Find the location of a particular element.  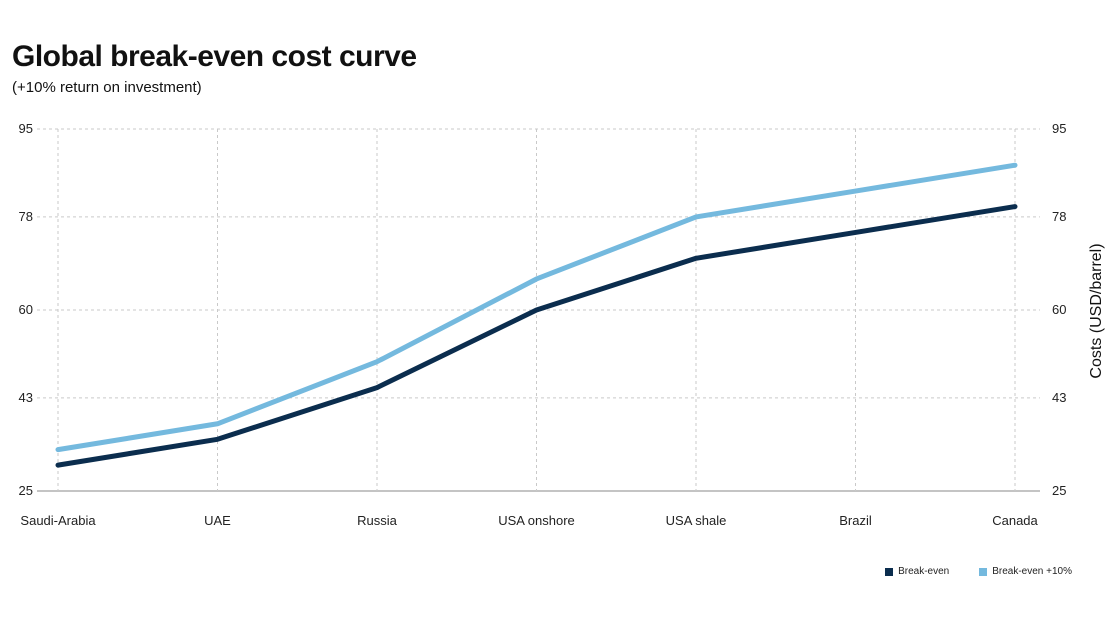

y-tick-label-left: 78 is located at coordinates (26, 216).